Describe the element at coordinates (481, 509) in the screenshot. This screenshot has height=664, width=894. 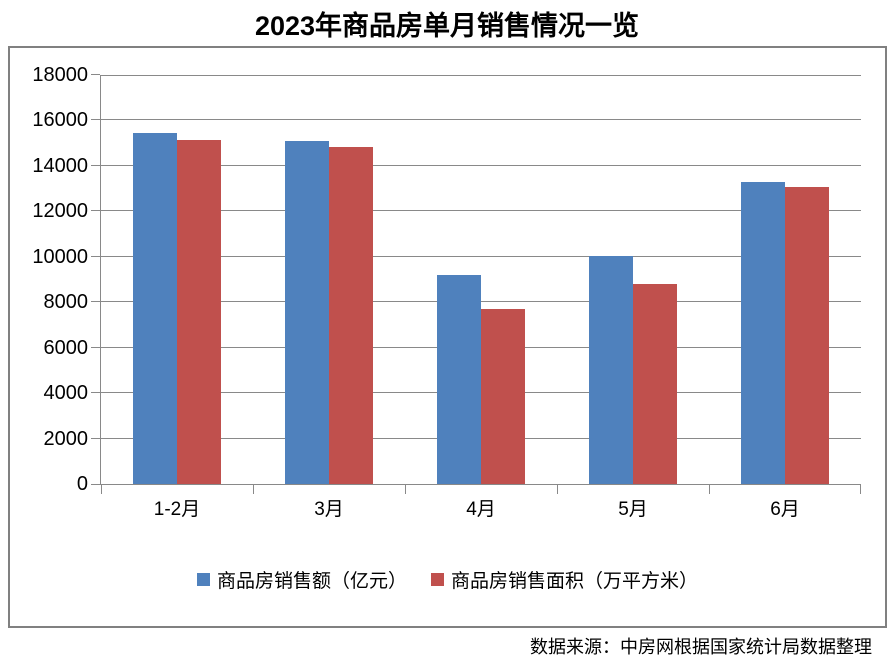
I see `x-axis-label: 4月` at that location.